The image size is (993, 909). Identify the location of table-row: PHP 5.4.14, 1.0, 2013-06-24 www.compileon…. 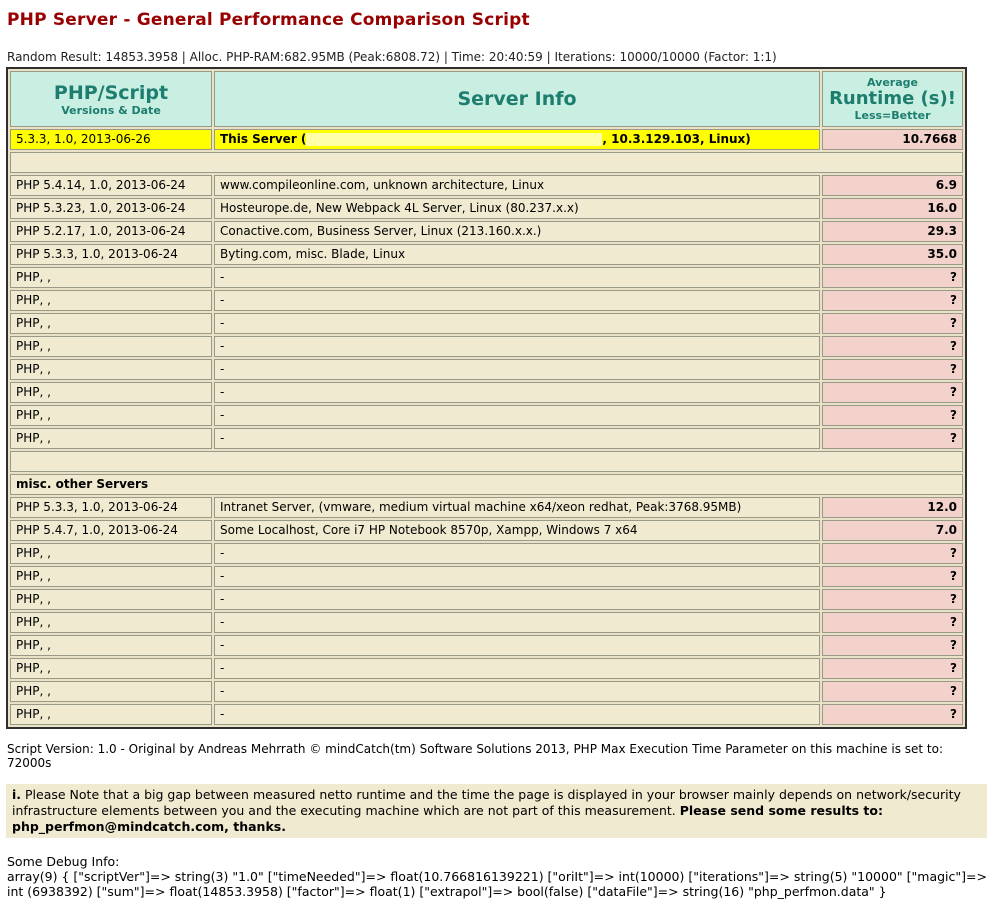
(486, 185).